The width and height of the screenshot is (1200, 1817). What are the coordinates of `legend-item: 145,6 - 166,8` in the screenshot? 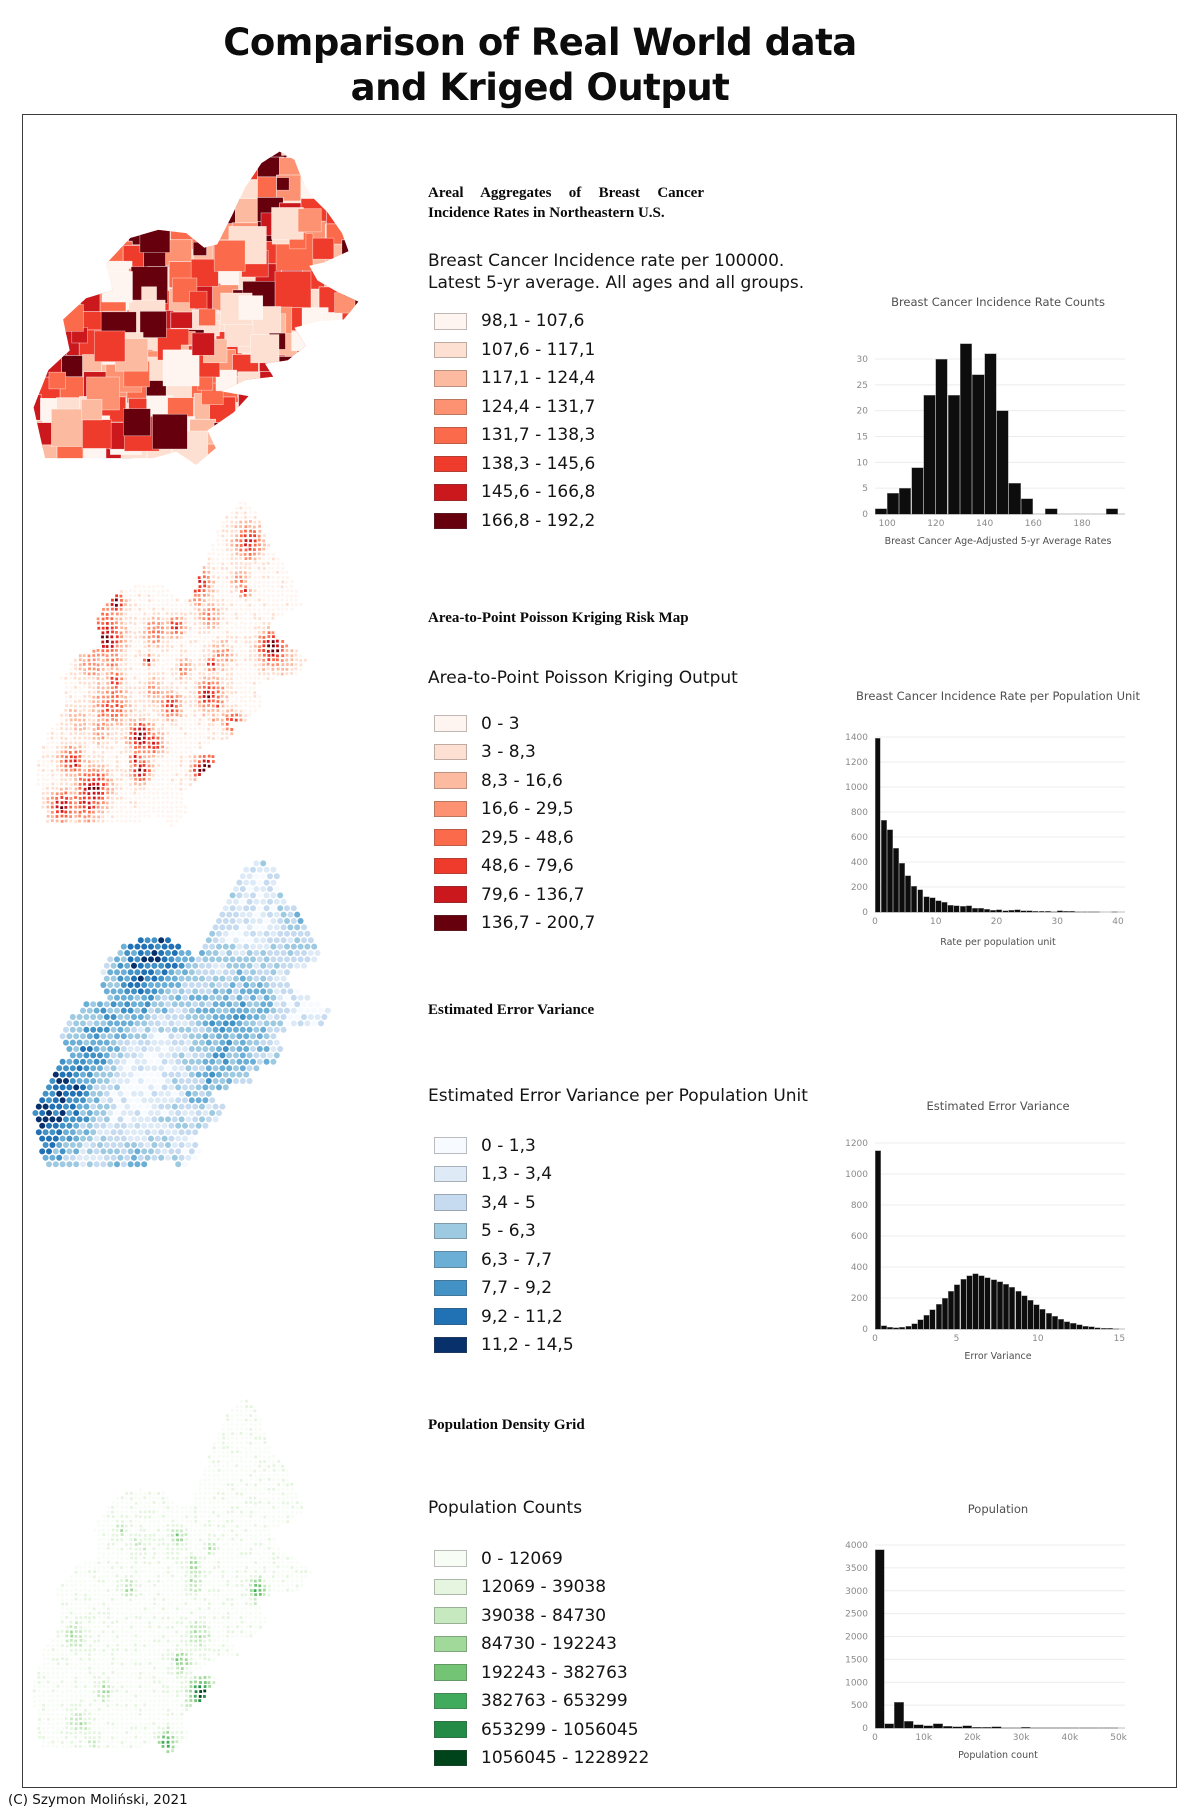 It's located at (646, 492).